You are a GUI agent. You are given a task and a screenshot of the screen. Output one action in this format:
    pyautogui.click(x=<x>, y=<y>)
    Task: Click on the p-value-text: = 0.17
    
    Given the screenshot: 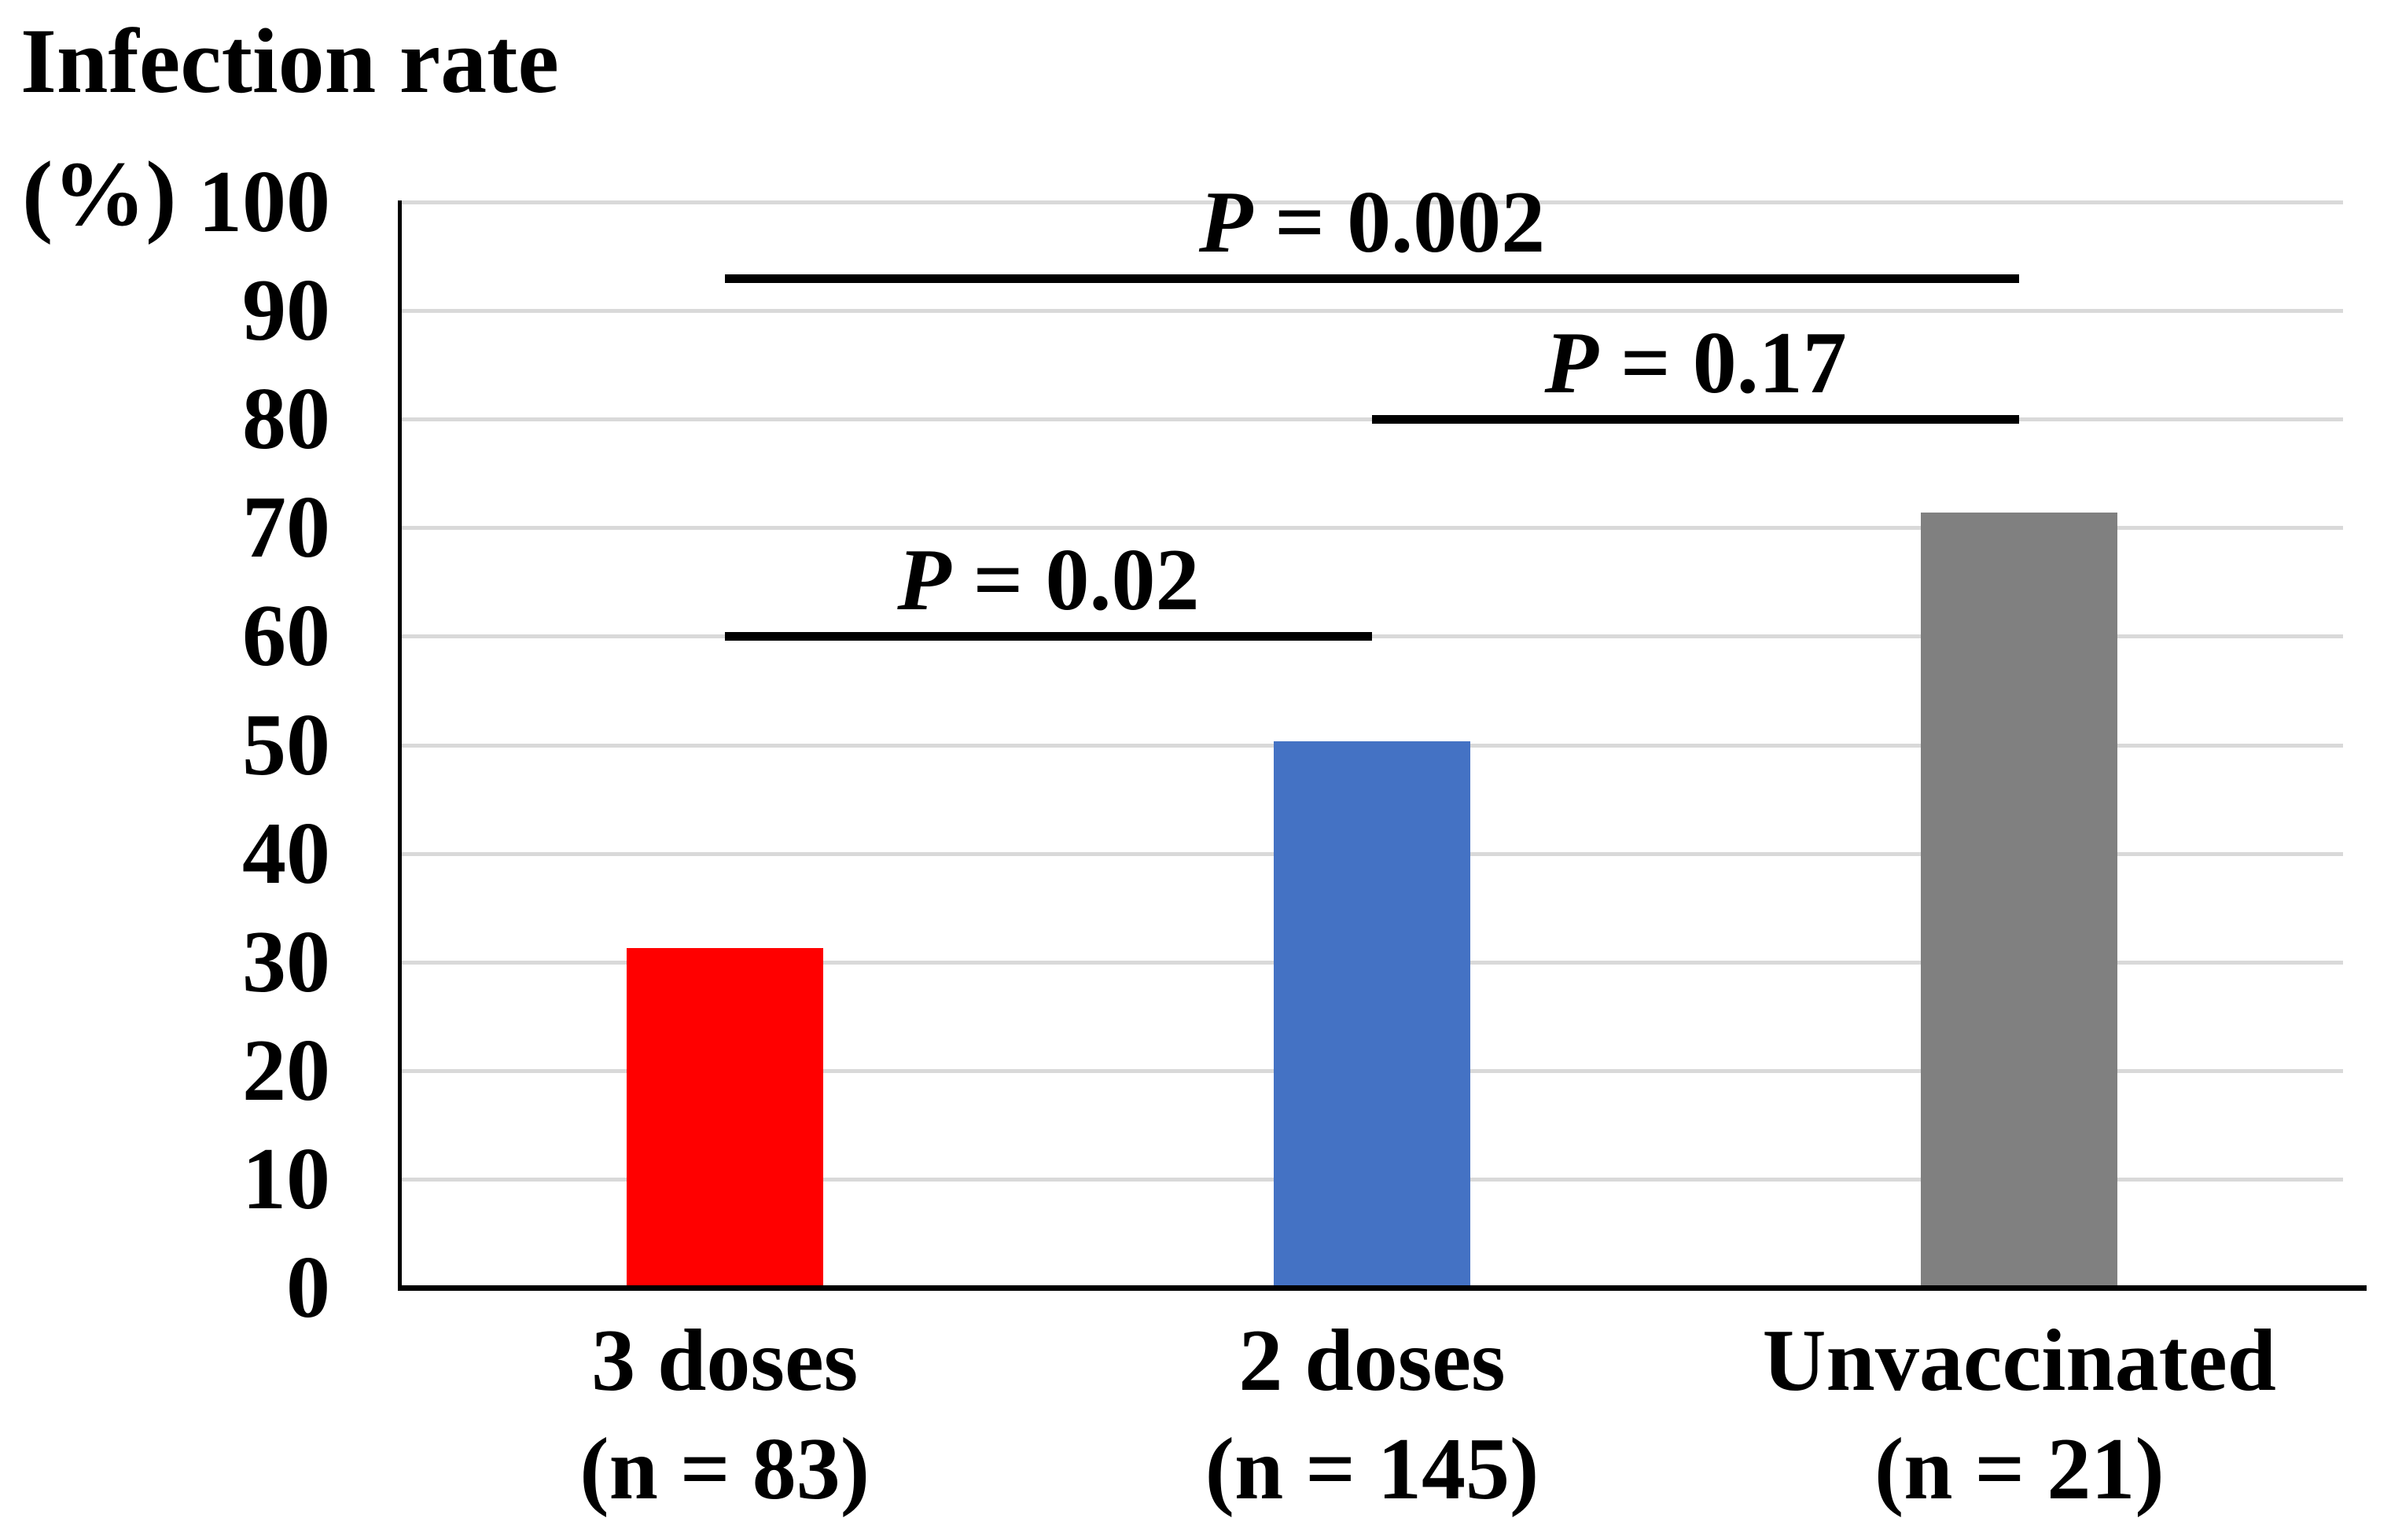 What is the action you would take?
    pyautogui.click(x=1722, y=364)
    